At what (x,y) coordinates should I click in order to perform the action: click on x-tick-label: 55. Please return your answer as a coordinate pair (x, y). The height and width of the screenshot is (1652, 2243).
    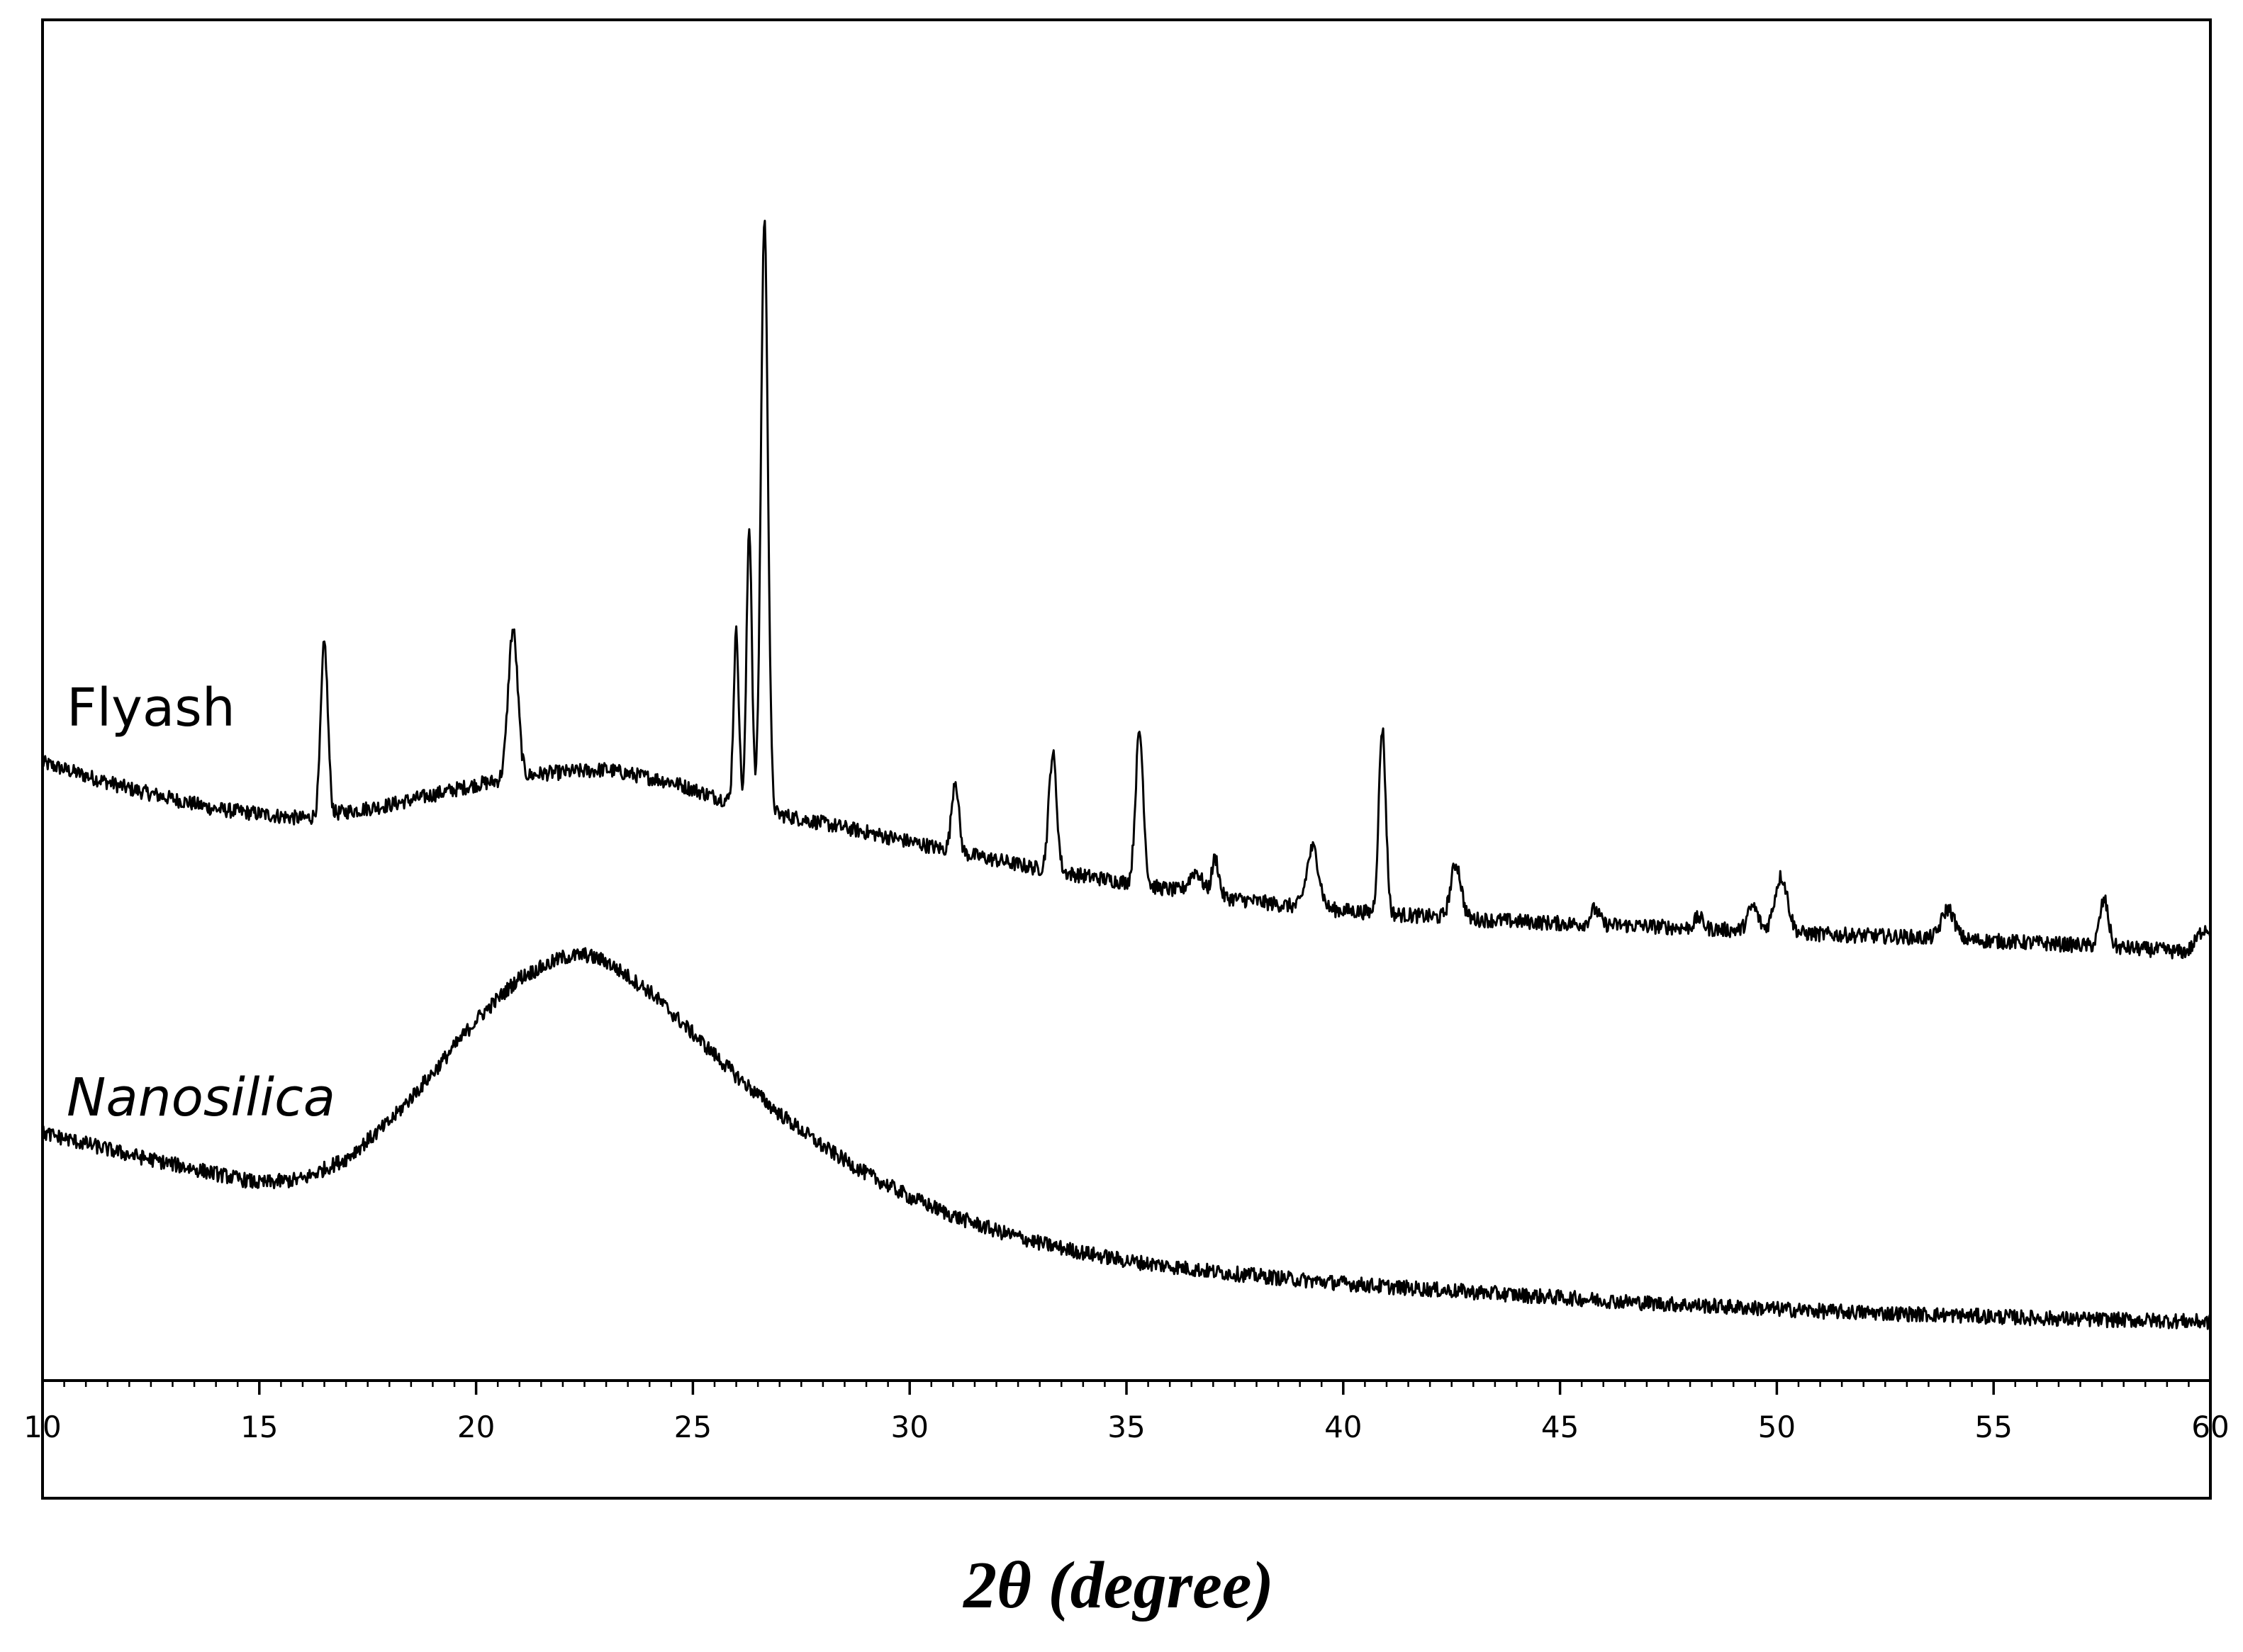
    Looking at the image, I should click on (1993, 1427).